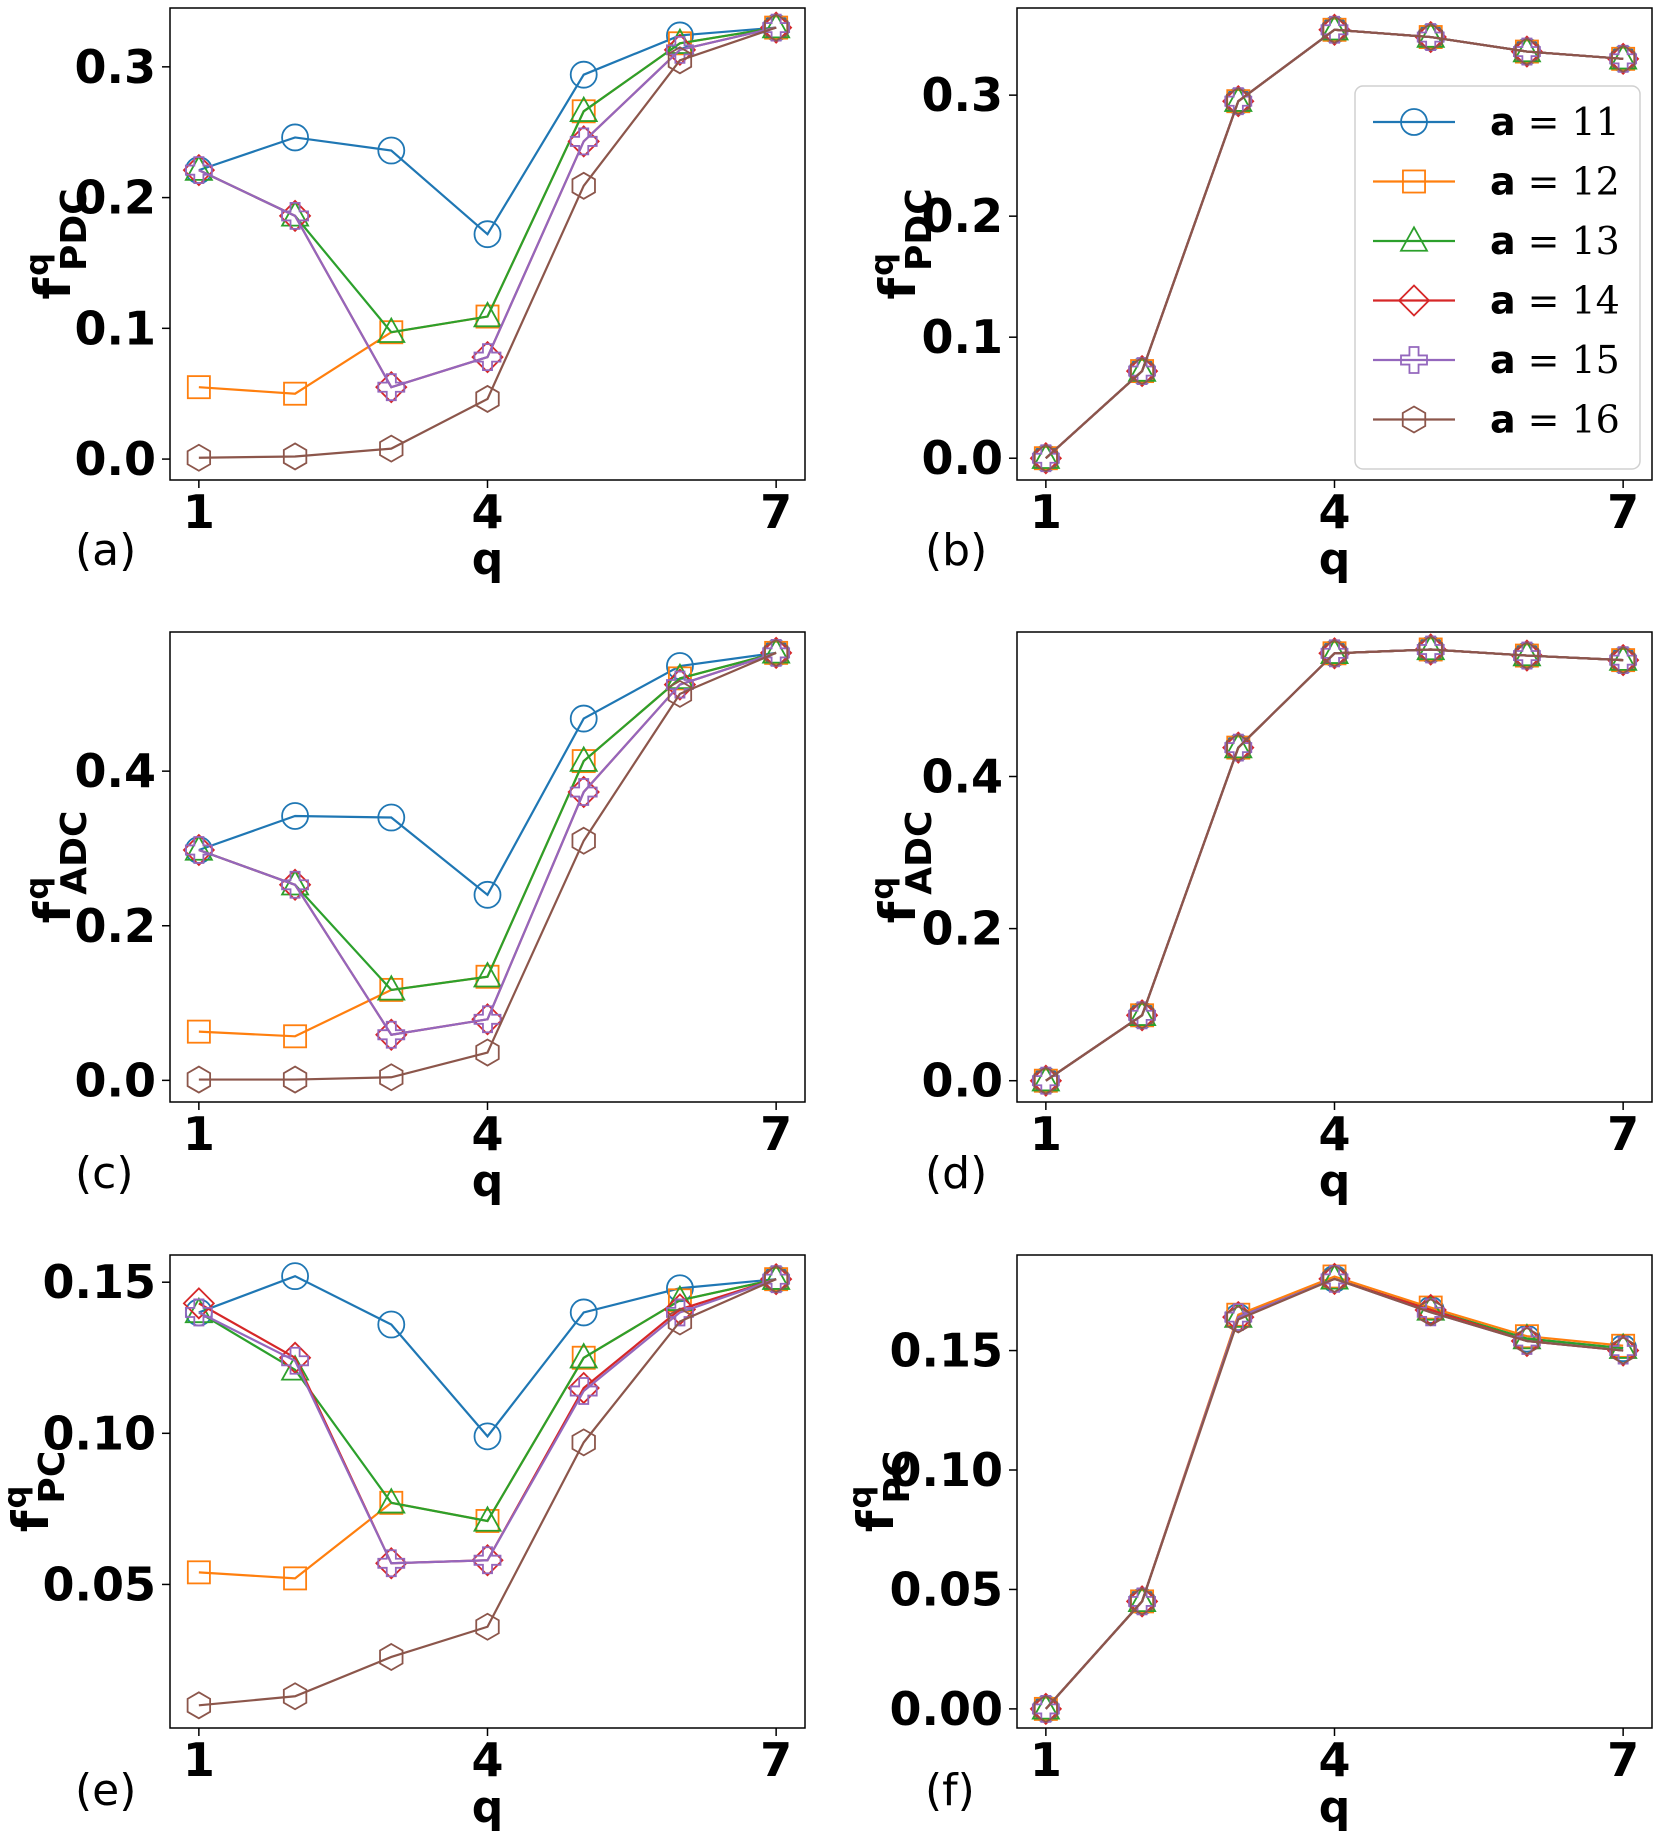 The height and width of the screenshot is (1835, 1661). Describe the element at coordinates (876, 1520) in the screenshot. I see `y-label-main: f` at that location.